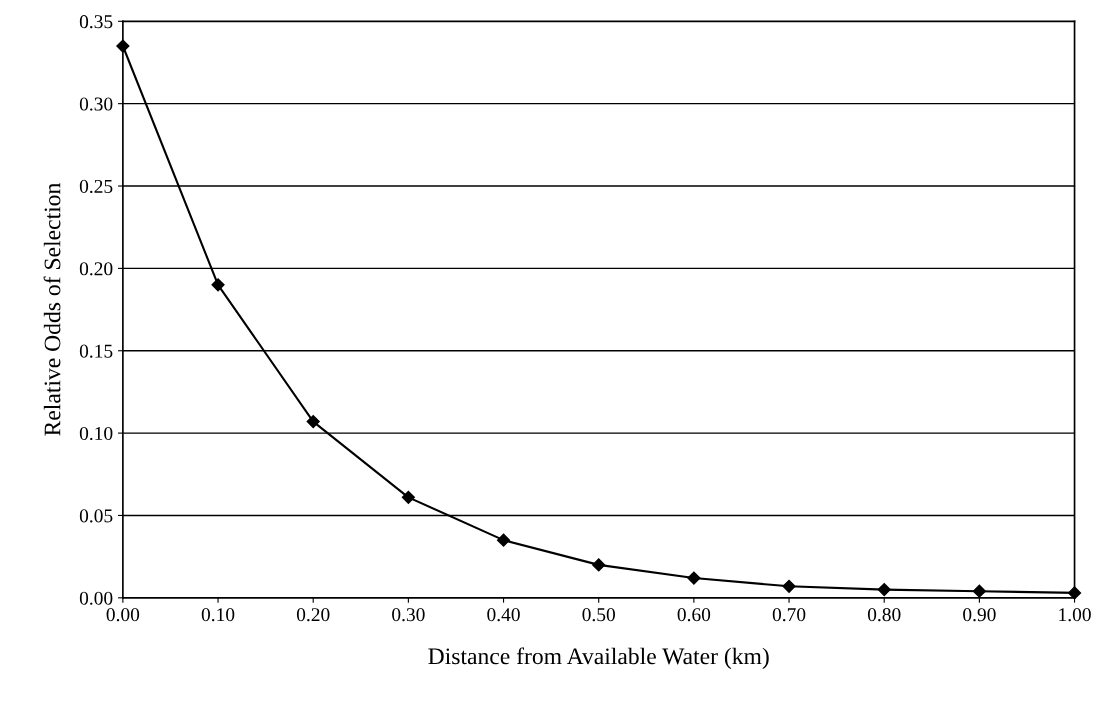  Describe the element at coordinates (218, 615) in the screenshot. I see `x-tick-label: 0.10` at that location.